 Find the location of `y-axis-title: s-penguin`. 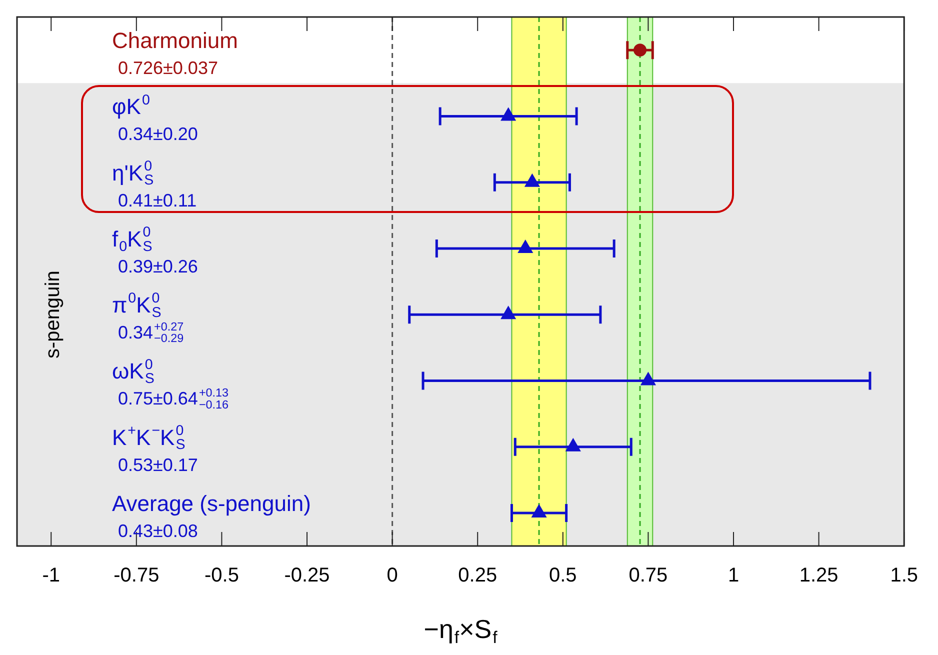

y-axis-title: s-penguin is located at coordinates (53, 314).